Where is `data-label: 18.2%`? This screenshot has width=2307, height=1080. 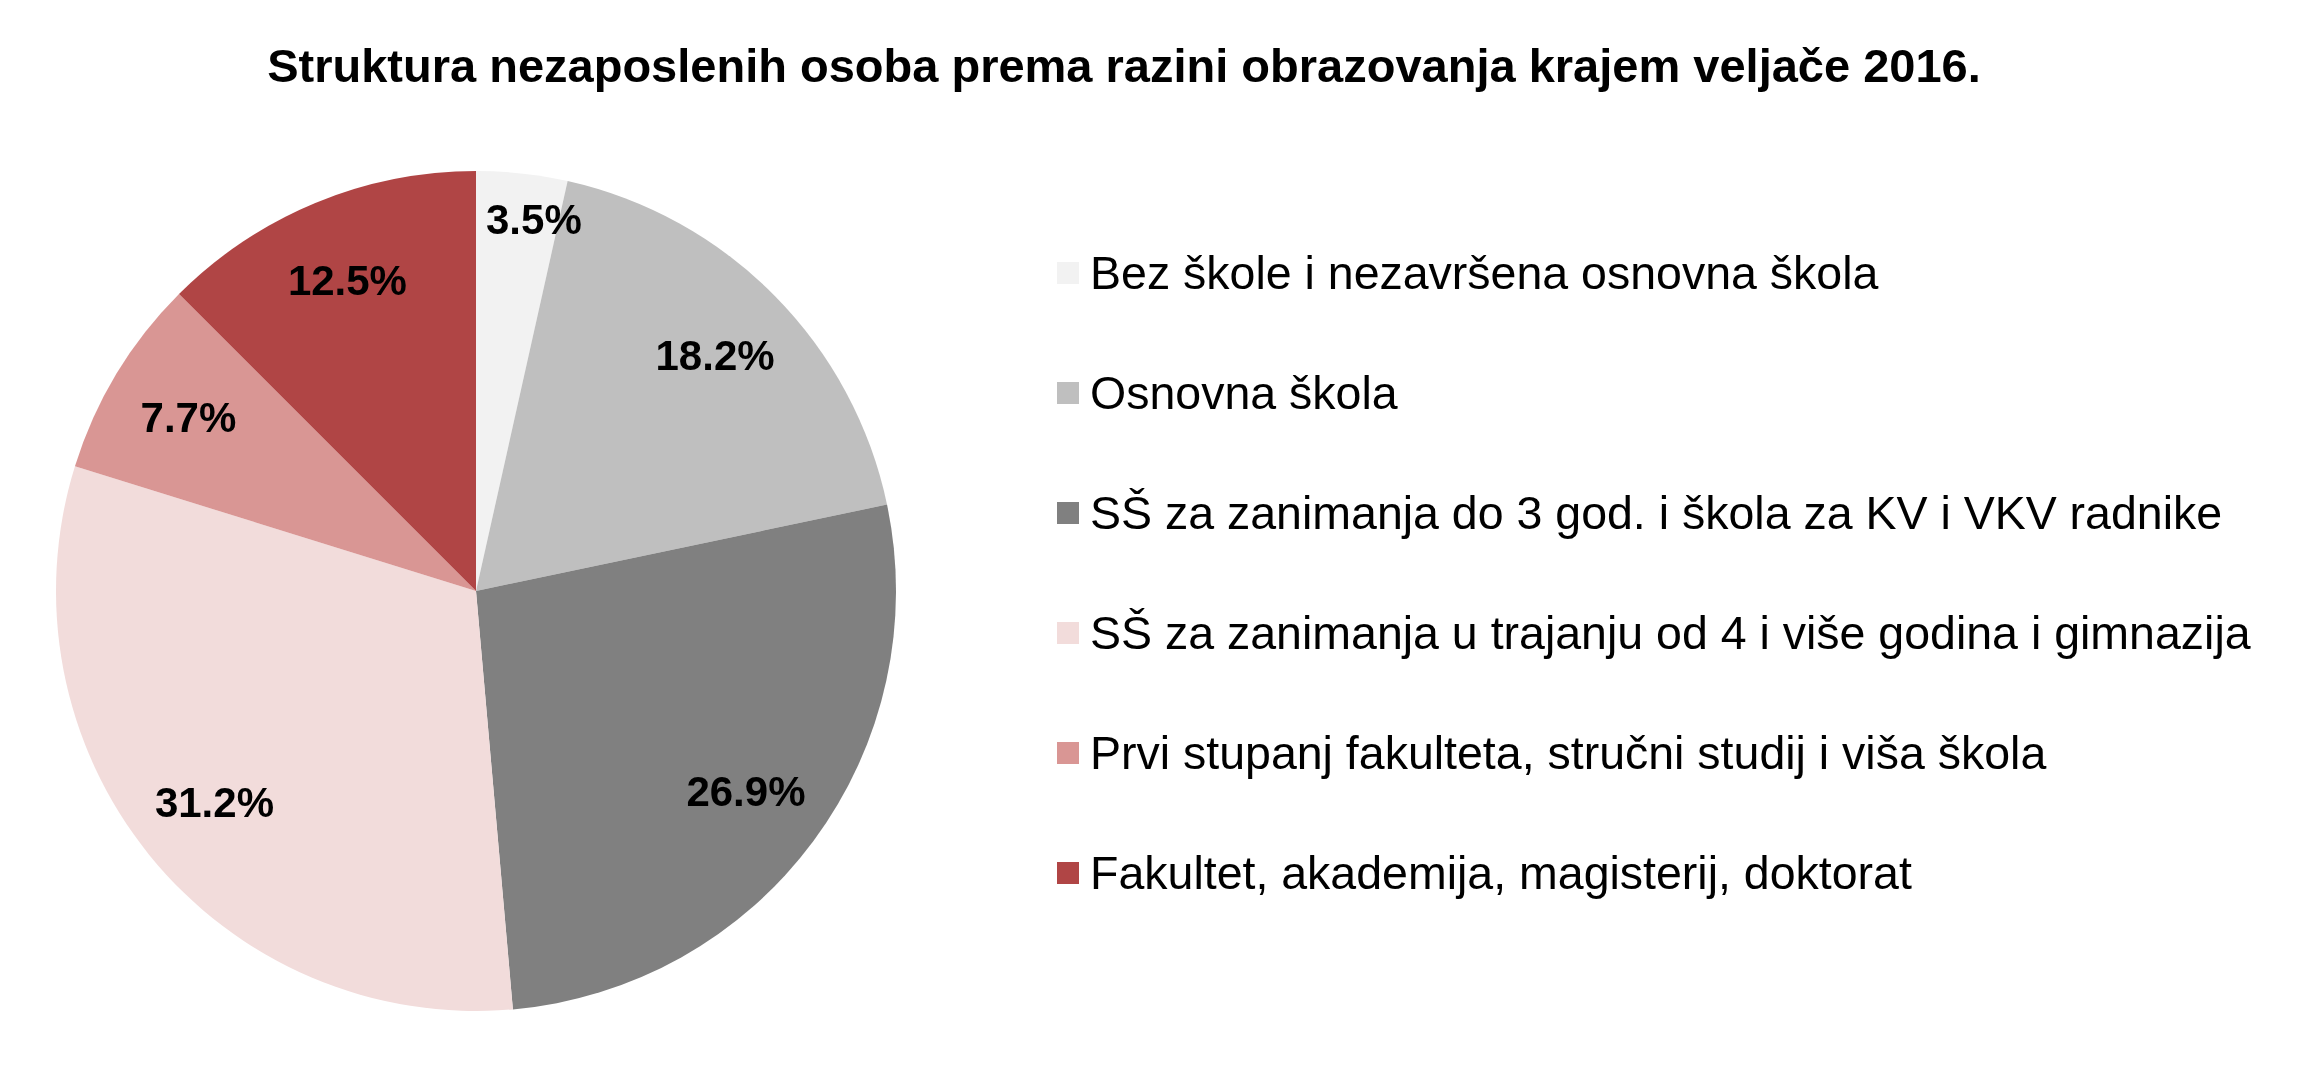
data-label: 18.2% is located at coordinates (715, 355).